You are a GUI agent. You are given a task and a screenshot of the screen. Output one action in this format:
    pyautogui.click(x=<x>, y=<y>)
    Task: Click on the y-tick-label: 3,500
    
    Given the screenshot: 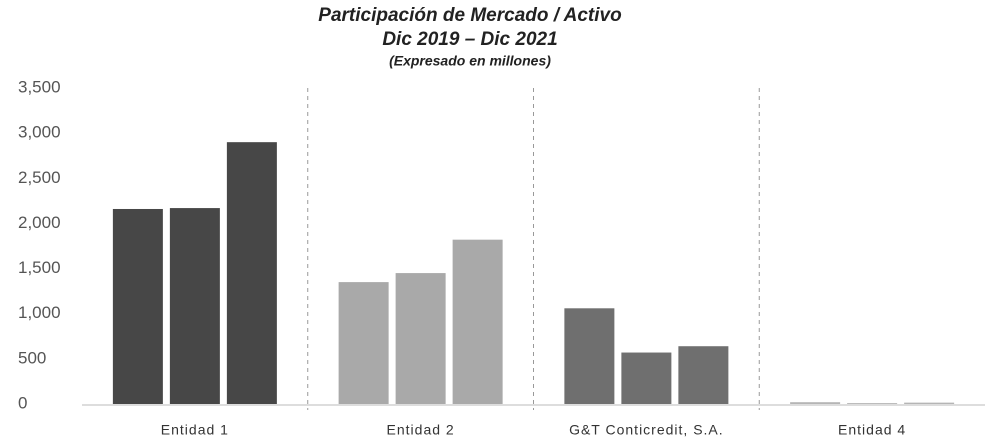 What is the action you would take?
    pyautogui.click(x=39, y=86)
    